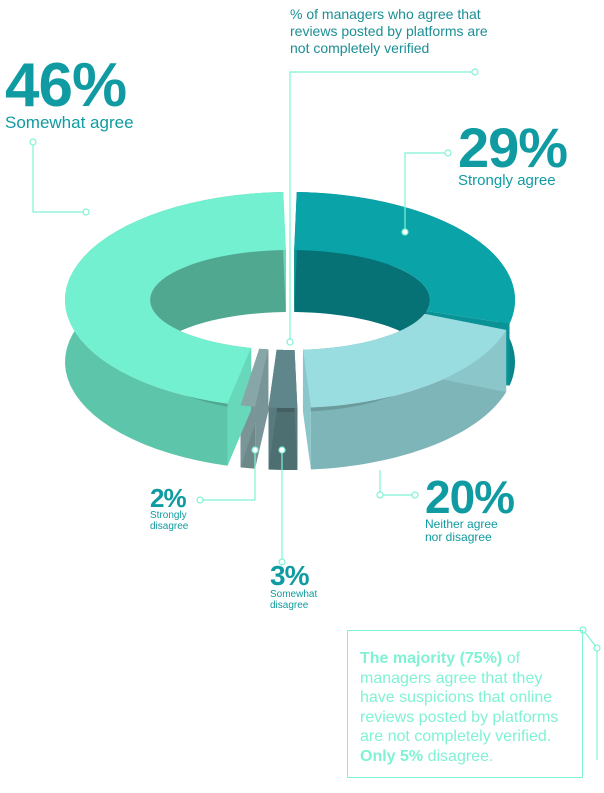 The image size is (604, 793). Describe the element at coordinates (460, 756) in the screenshot. I see `note-text: disagree.` at that location.